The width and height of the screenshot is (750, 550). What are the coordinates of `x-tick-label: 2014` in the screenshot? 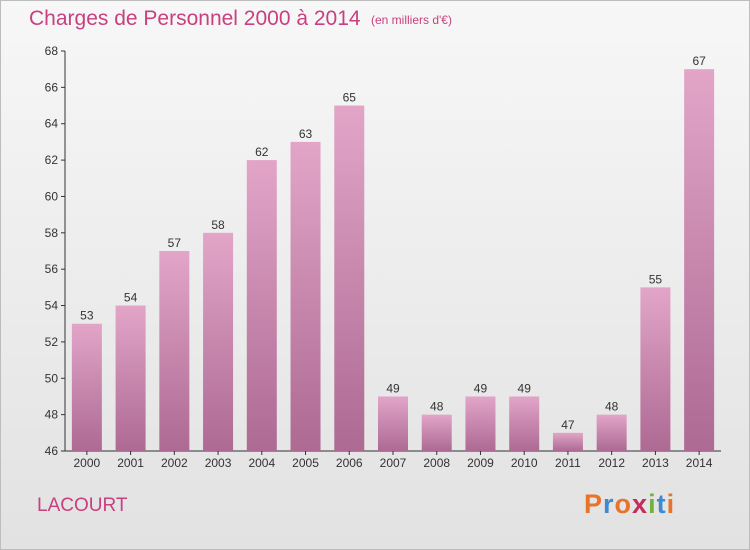 It's located at (699, 463).